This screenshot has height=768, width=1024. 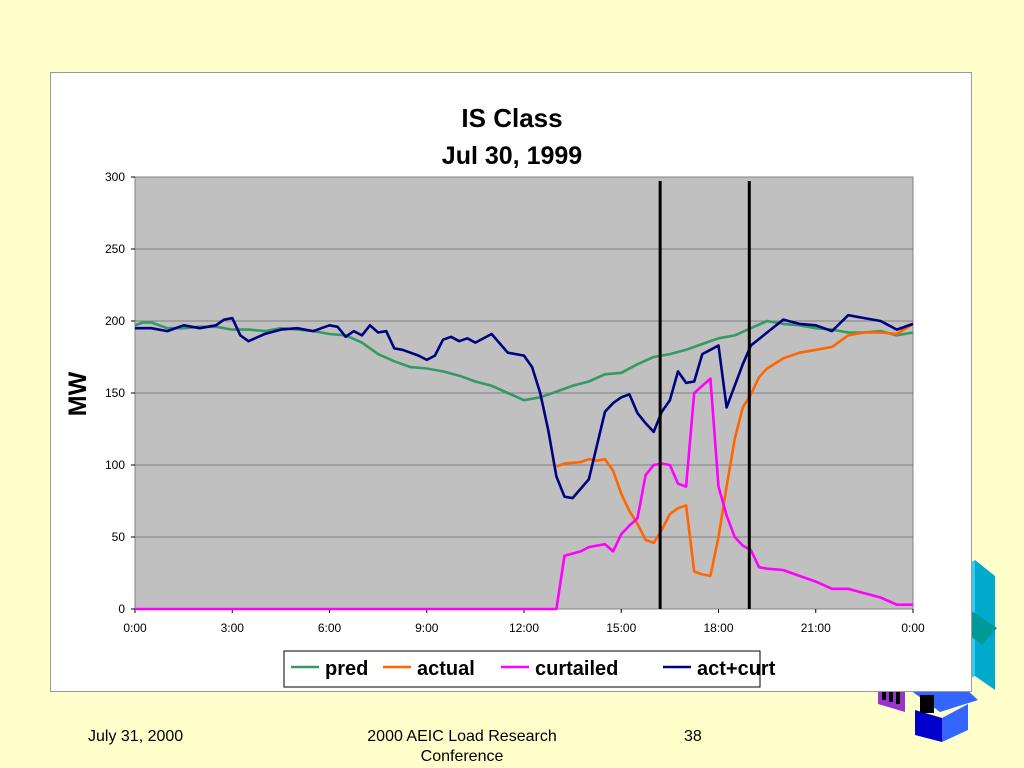 What do you see at coordinates (718, 628) in the screenshot?
I see `x-tick-label: 18:00` at bounding box center [718, 628].